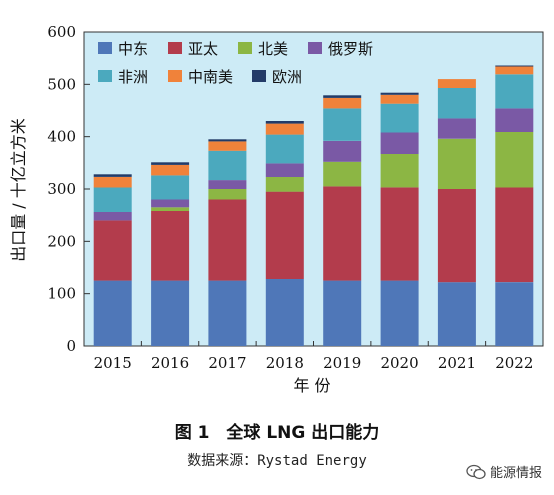  What do you see at coordinates (399, 99) in the screenshot?
I see `bar-segment-2020-中南美` at bounding box center [399, 99].